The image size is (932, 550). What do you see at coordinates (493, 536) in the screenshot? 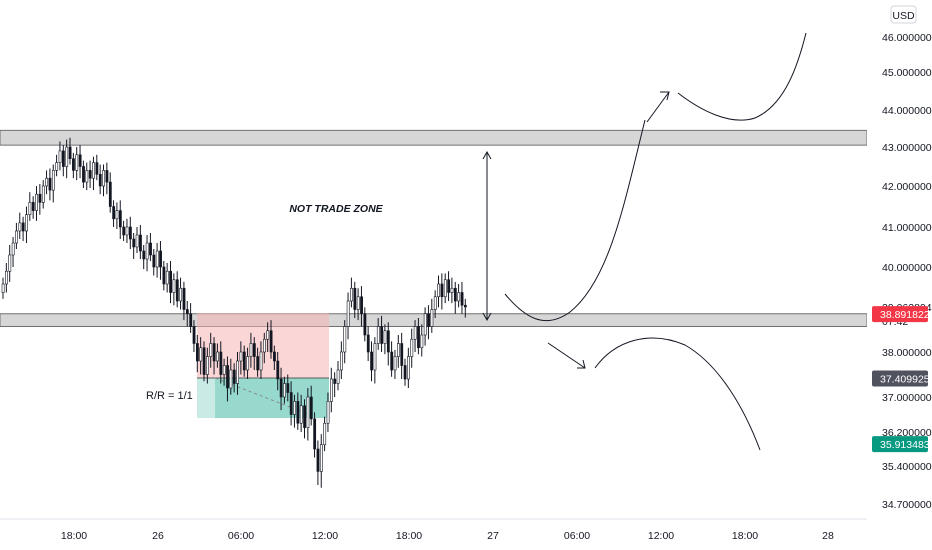
I see `time-tick-label: 27` at bounding box center [493, 536].